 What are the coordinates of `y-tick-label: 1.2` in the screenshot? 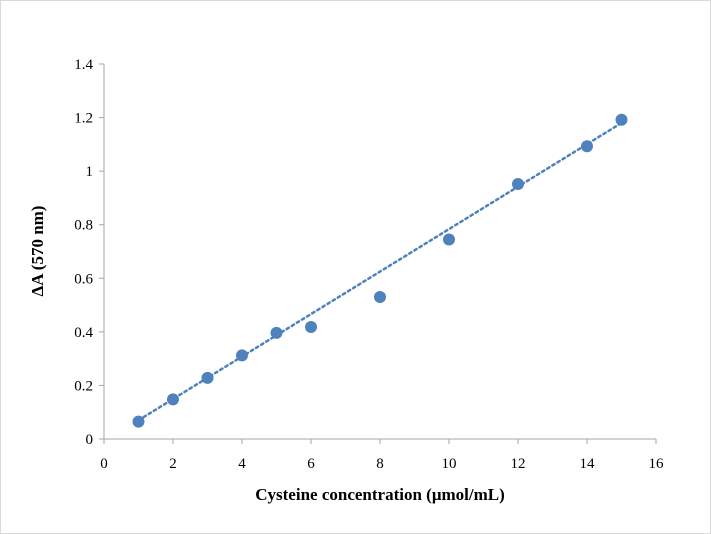 It's located at (83, 119).